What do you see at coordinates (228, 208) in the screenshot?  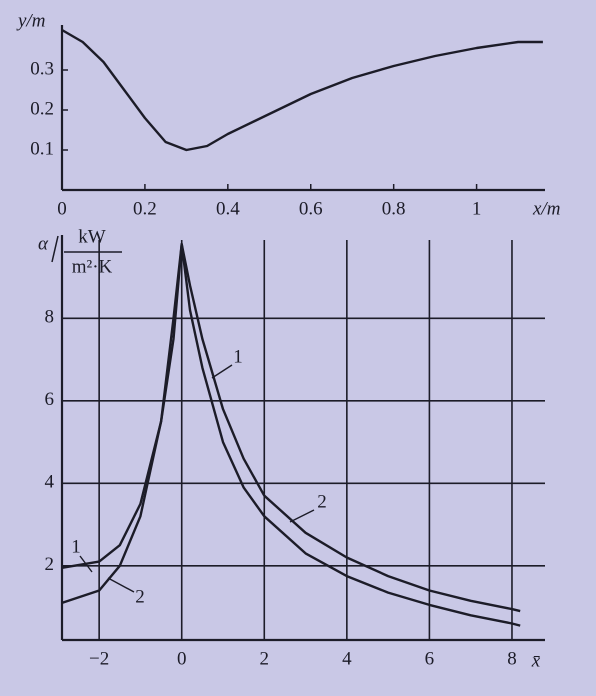 I see `x-tick-label: 0.4` at bounding box center [228, 208].